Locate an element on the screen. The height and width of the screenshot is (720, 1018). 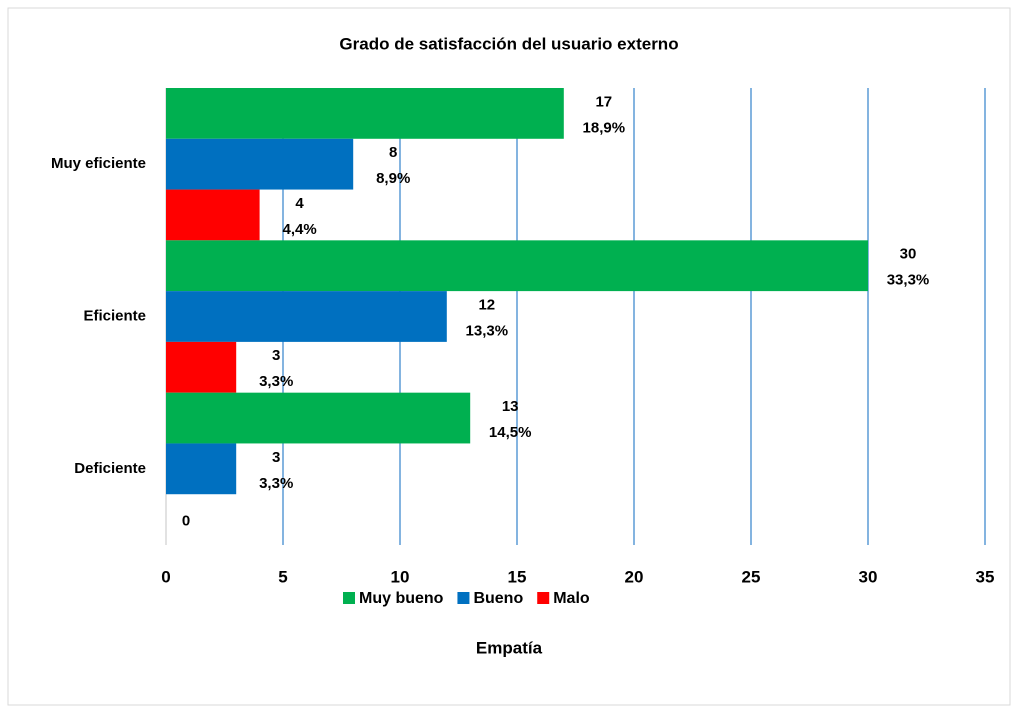
percent-label: 8,9% is located at coordinates (393, 178).